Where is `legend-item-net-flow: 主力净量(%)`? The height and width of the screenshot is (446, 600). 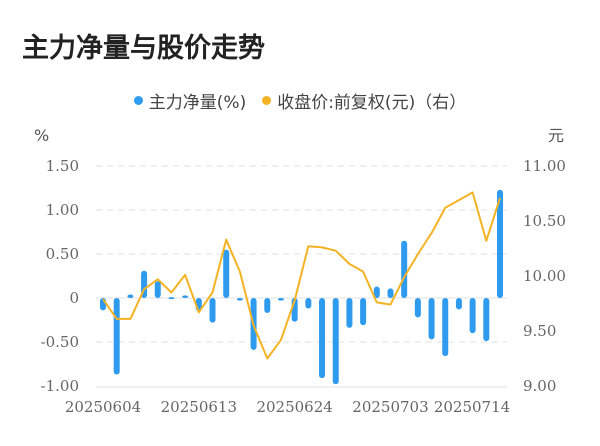
legend-item-net-flow: 主力净量(%) is located at coordinates (190, 100).